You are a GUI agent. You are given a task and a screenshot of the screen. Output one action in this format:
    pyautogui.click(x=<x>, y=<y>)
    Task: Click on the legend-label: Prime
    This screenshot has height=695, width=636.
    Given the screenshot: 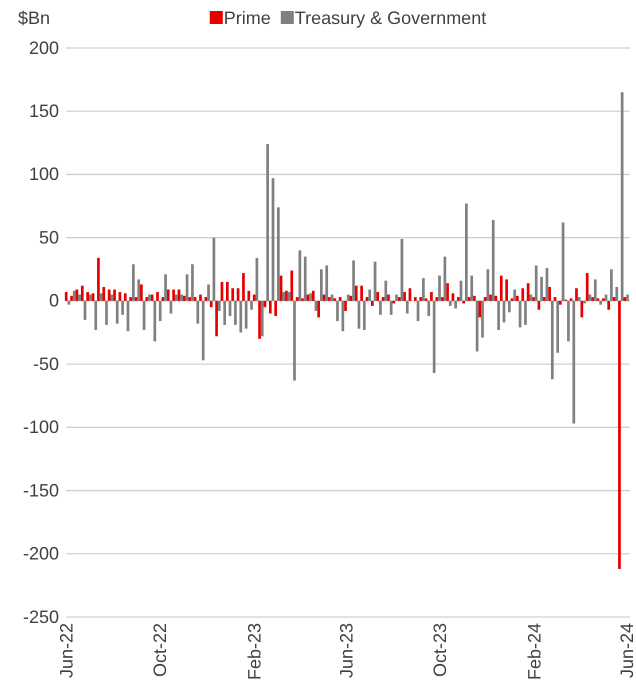 What is the action you would take?
    pyautogui.click(x=247, y=18)
    